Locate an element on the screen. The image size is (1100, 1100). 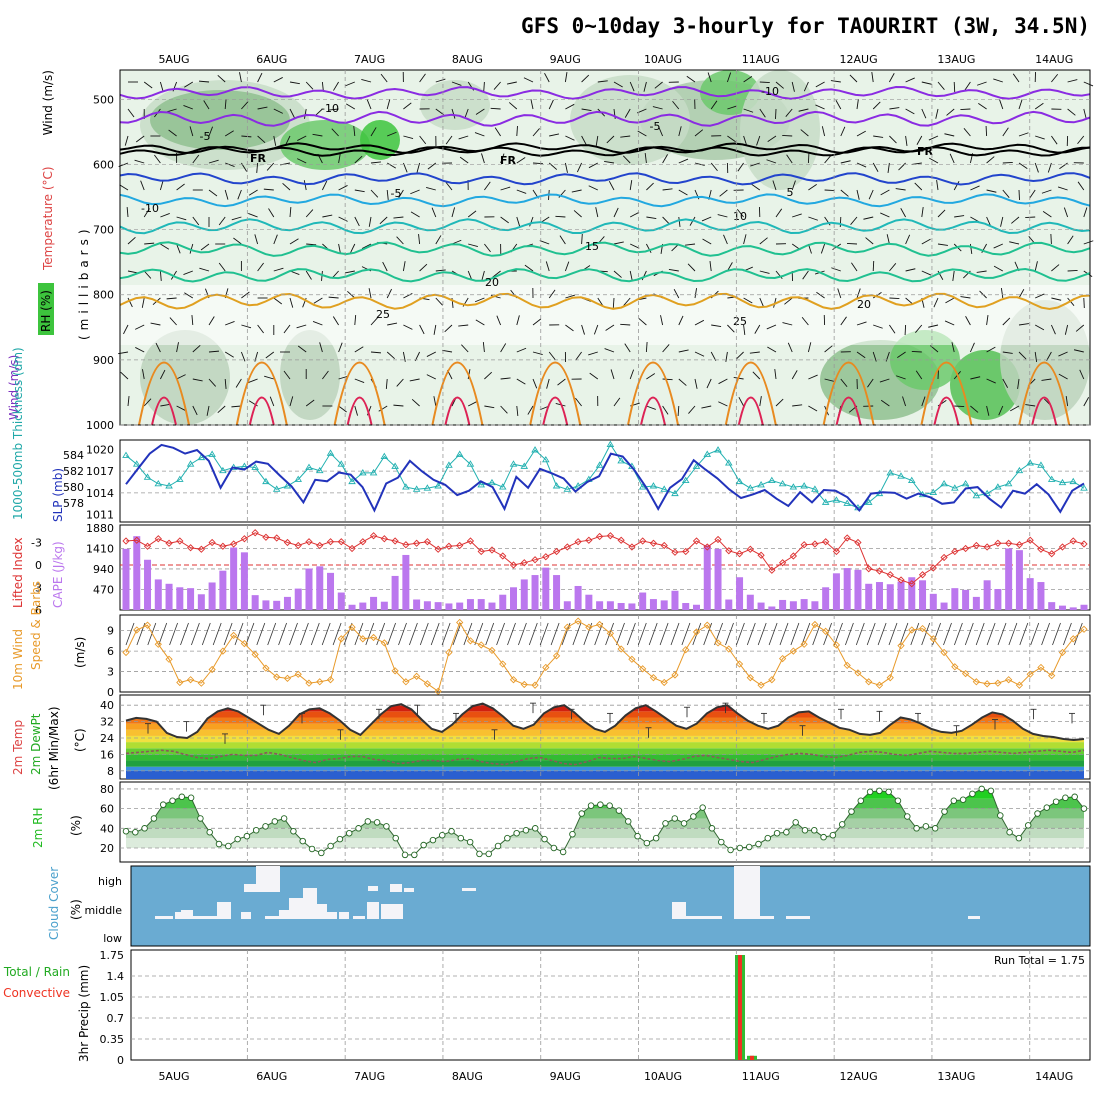
surface-isotherm-hot is located at coordinates (457, 411).